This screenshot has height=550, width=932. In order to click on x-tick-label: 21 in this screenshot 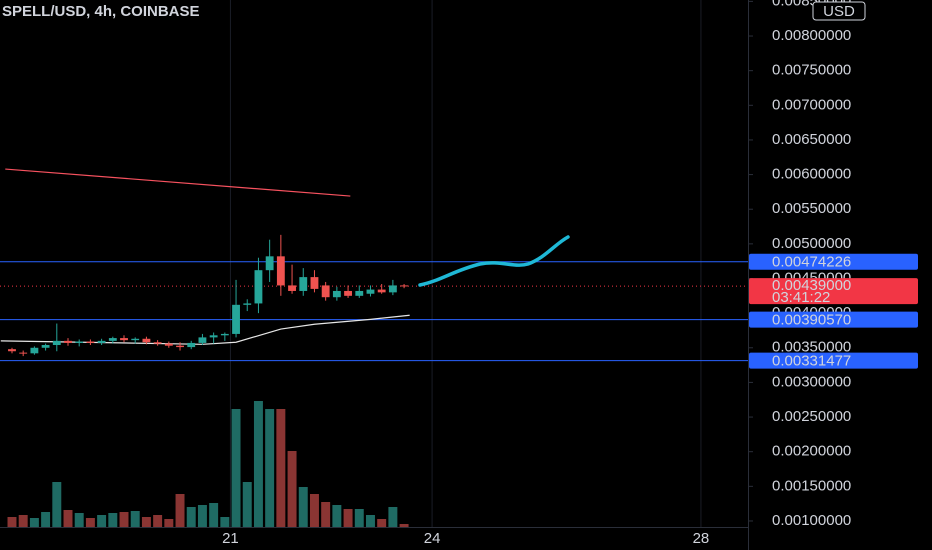, I will do `click(230, 538)`.